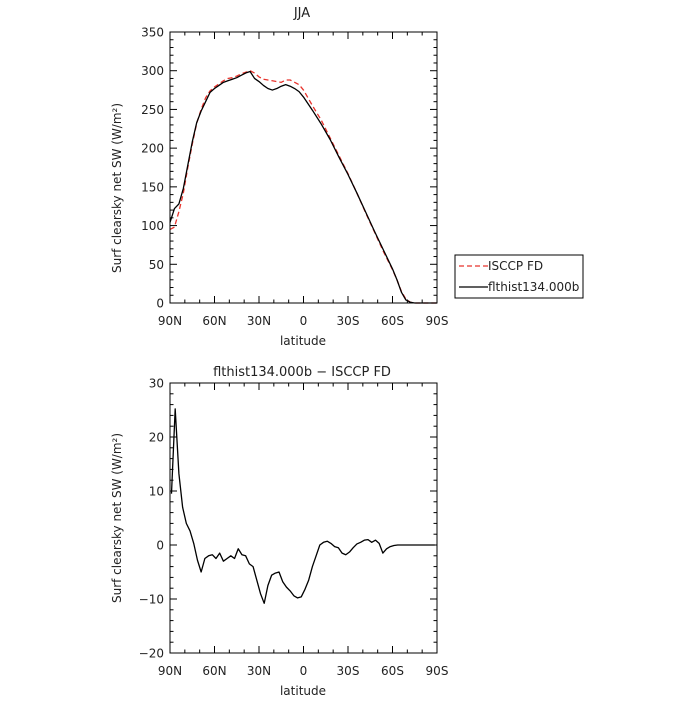  I want to click on bottom-chart-title: flthist134.000b − ISCCP FD, so click(302, 372).